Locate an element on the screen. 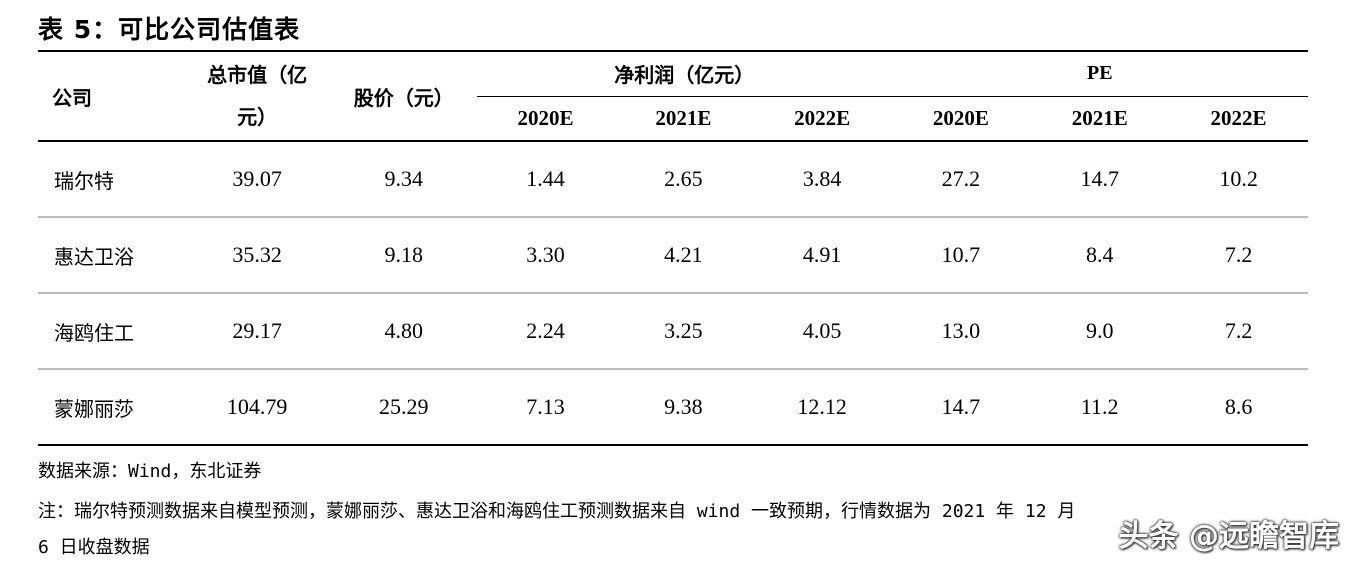 The width and height of the screenshot is (1355, 569). header-market-cap-line2: 元） is located at coordinates (257, 117).